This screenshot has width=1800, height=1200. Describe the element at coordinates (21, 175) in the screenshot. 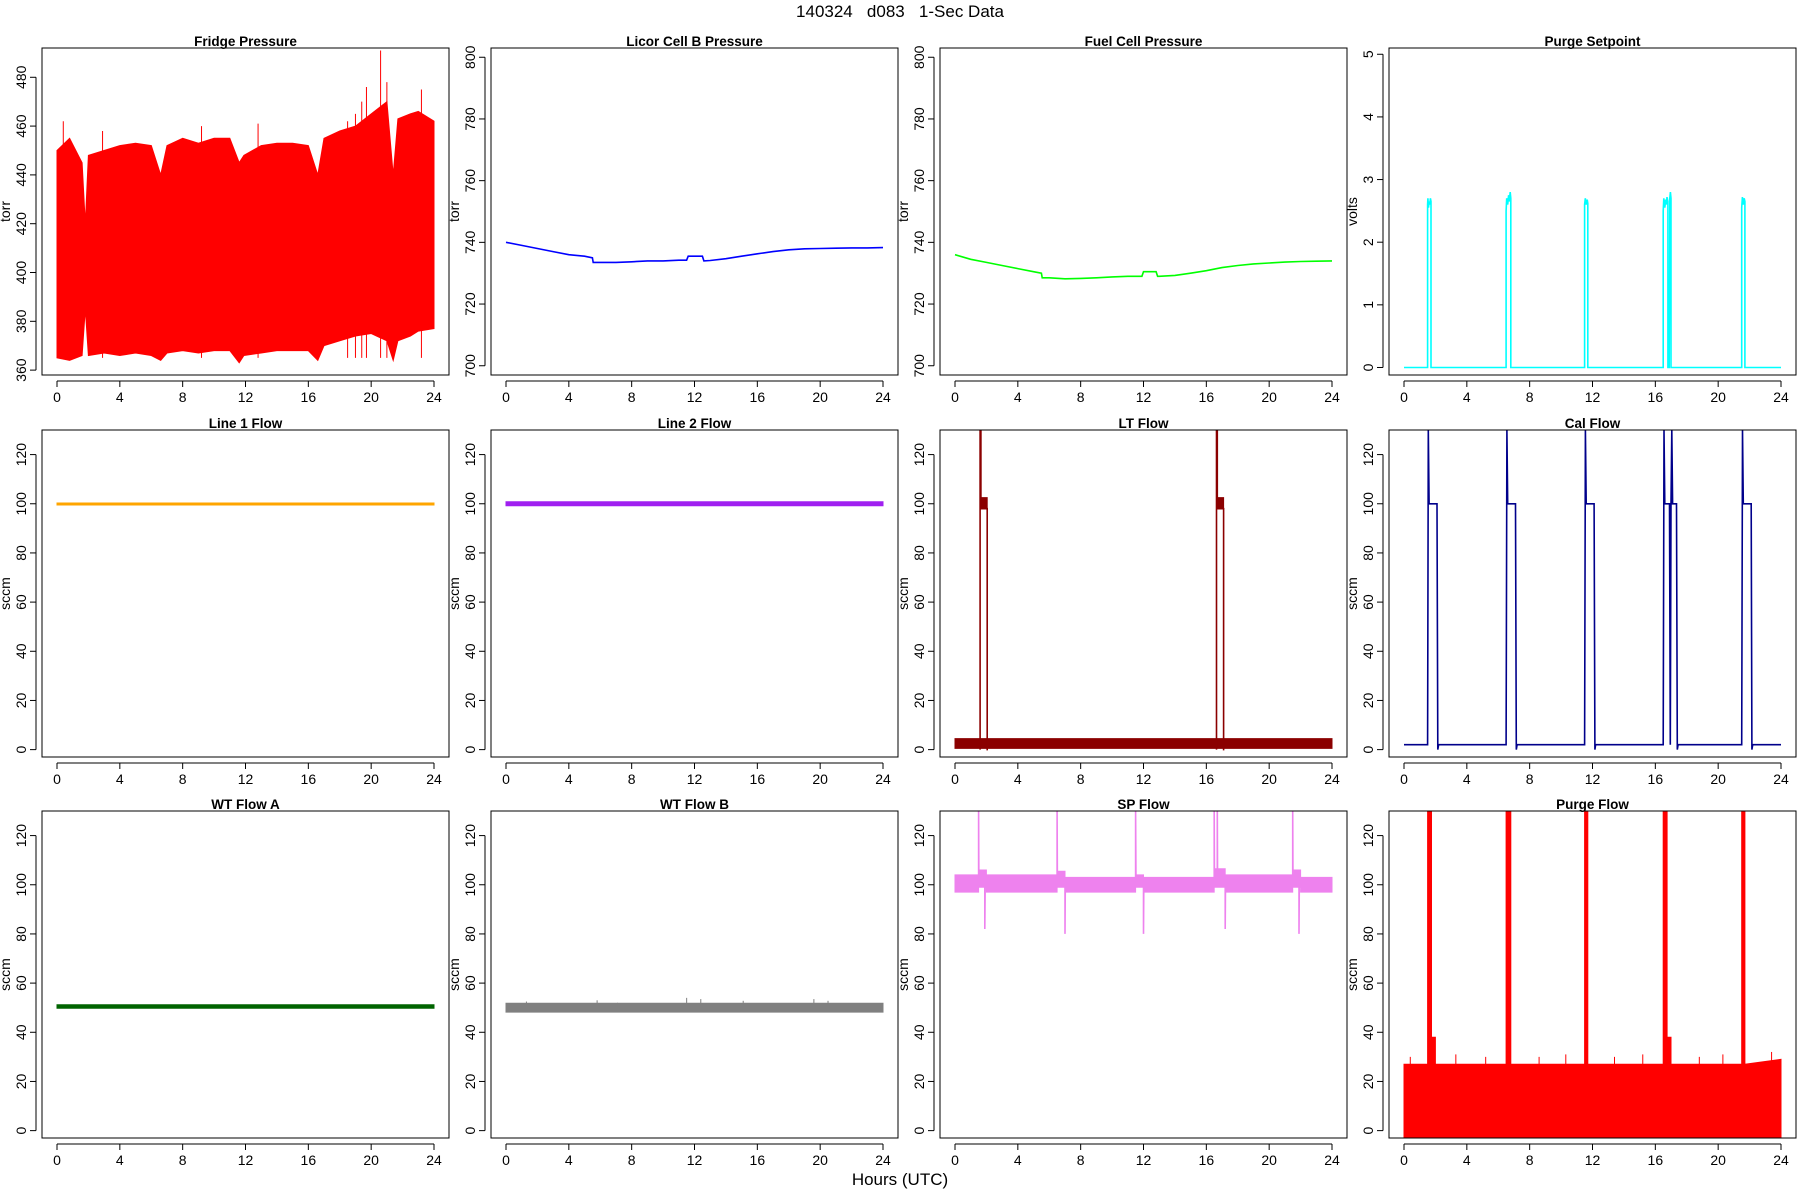

I see `y-tick-label: 440` at that location.